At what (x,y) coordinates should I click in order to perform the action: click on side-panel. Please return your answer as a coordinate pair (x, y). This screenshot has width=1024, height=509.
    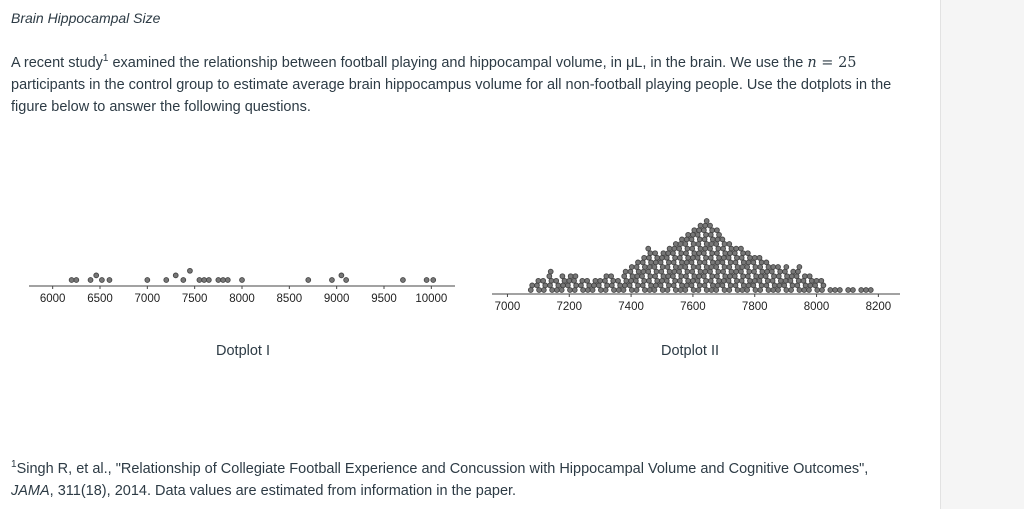
    Looking at the image, I should click on (982, 254).